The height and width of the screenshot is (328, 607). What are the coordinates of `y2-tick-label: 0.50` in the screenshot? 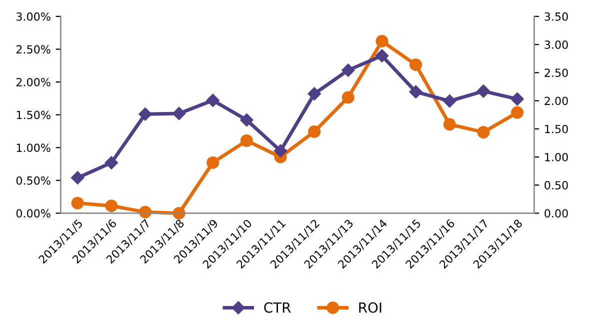 It's located at (556, 185).